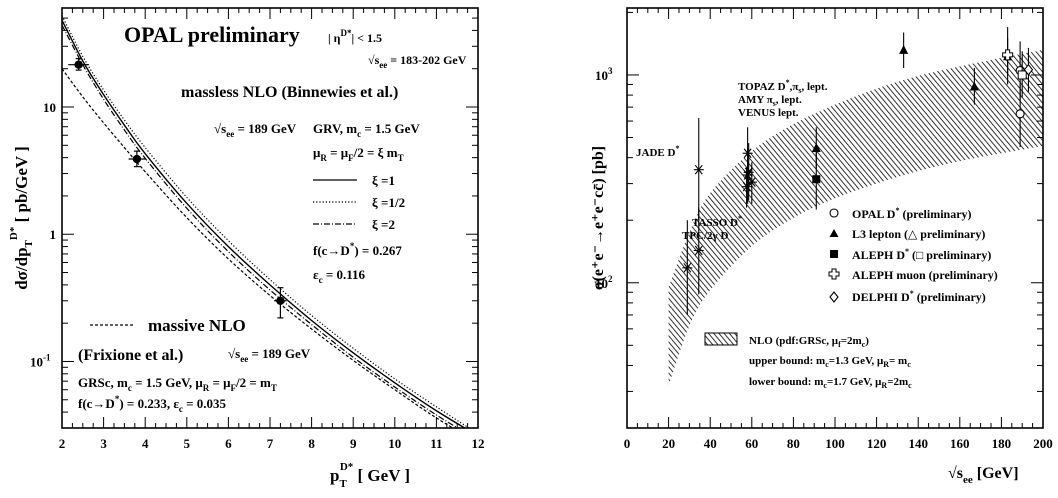 This screenshot has width=1058, height=498. What do you see at coordinates (816, 179) in the screenshot?
I see `marker-square` at bounding box center [816, 179].